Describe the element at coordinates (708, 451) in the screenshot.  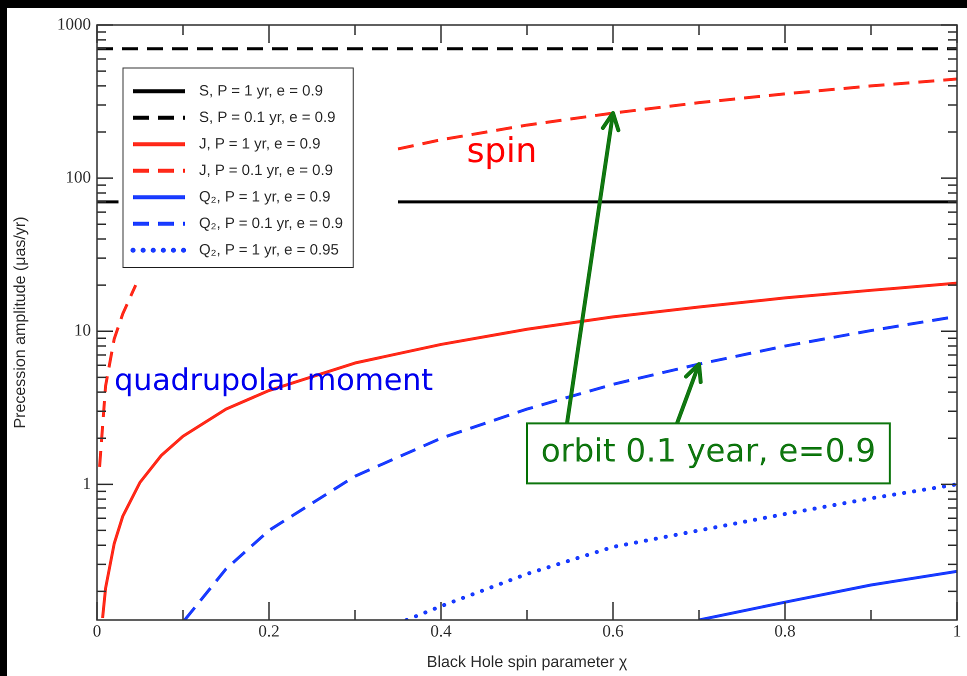
I see `annotation: orbit 0.1 year, e=0.9` at that location.